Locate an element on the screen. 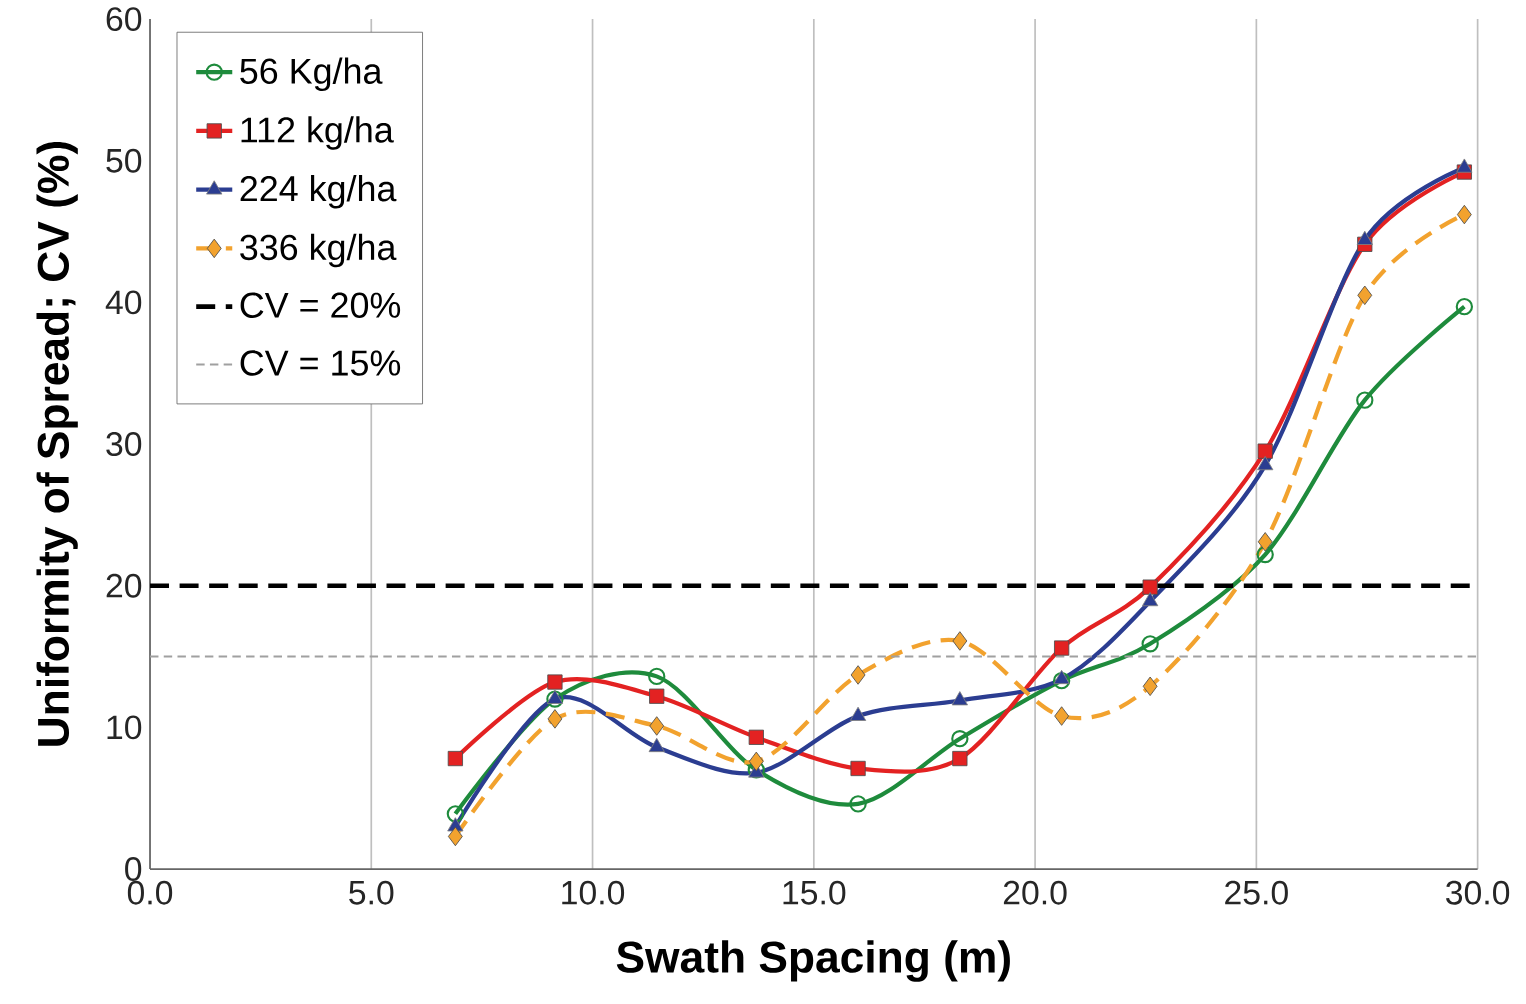 The image size is (1526, 1004). legend-label: CV = 15% is located at coordinates (320, 363).